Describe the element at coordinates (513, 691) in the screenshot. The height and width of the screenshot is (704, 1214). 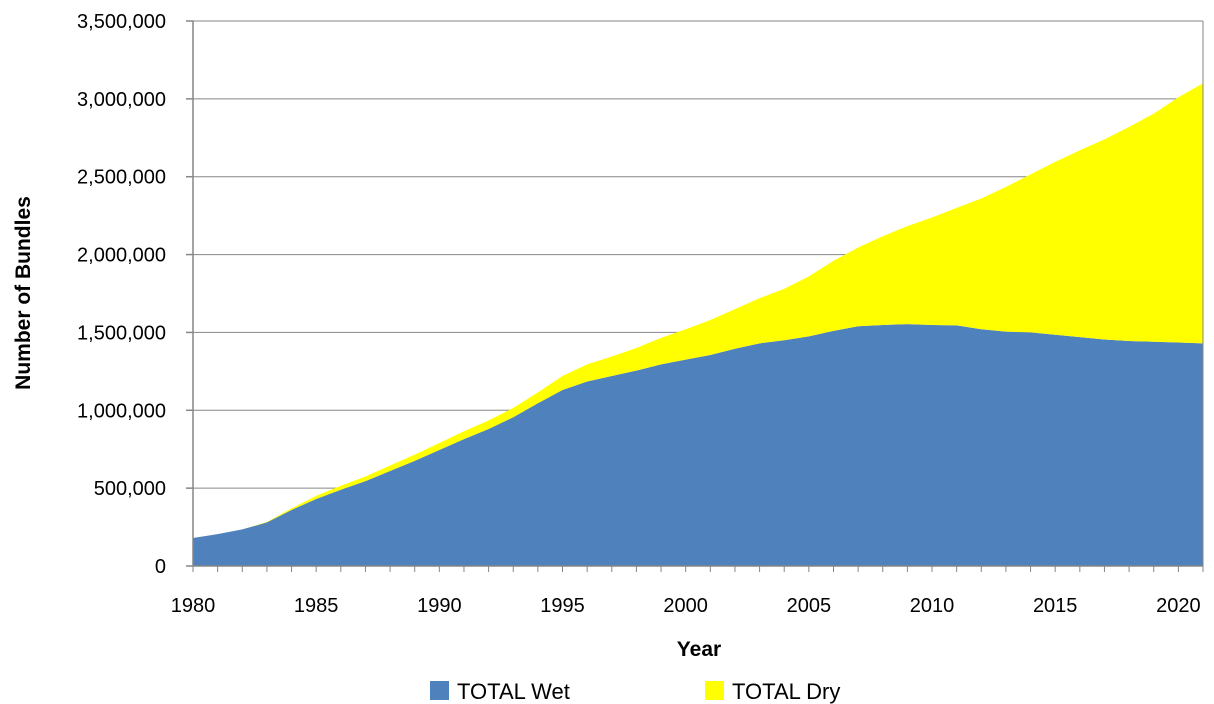
I see `legend-label-total-wet: TOTAL Wet` at that location.